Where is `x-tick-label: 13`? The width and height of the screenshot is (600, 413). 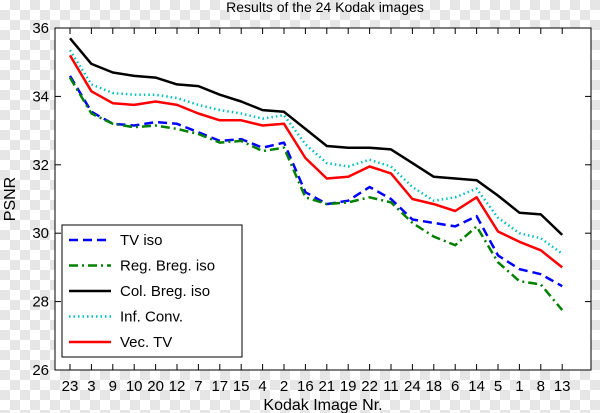 x-tick-label: 13 is located at coordinates (562, 386).